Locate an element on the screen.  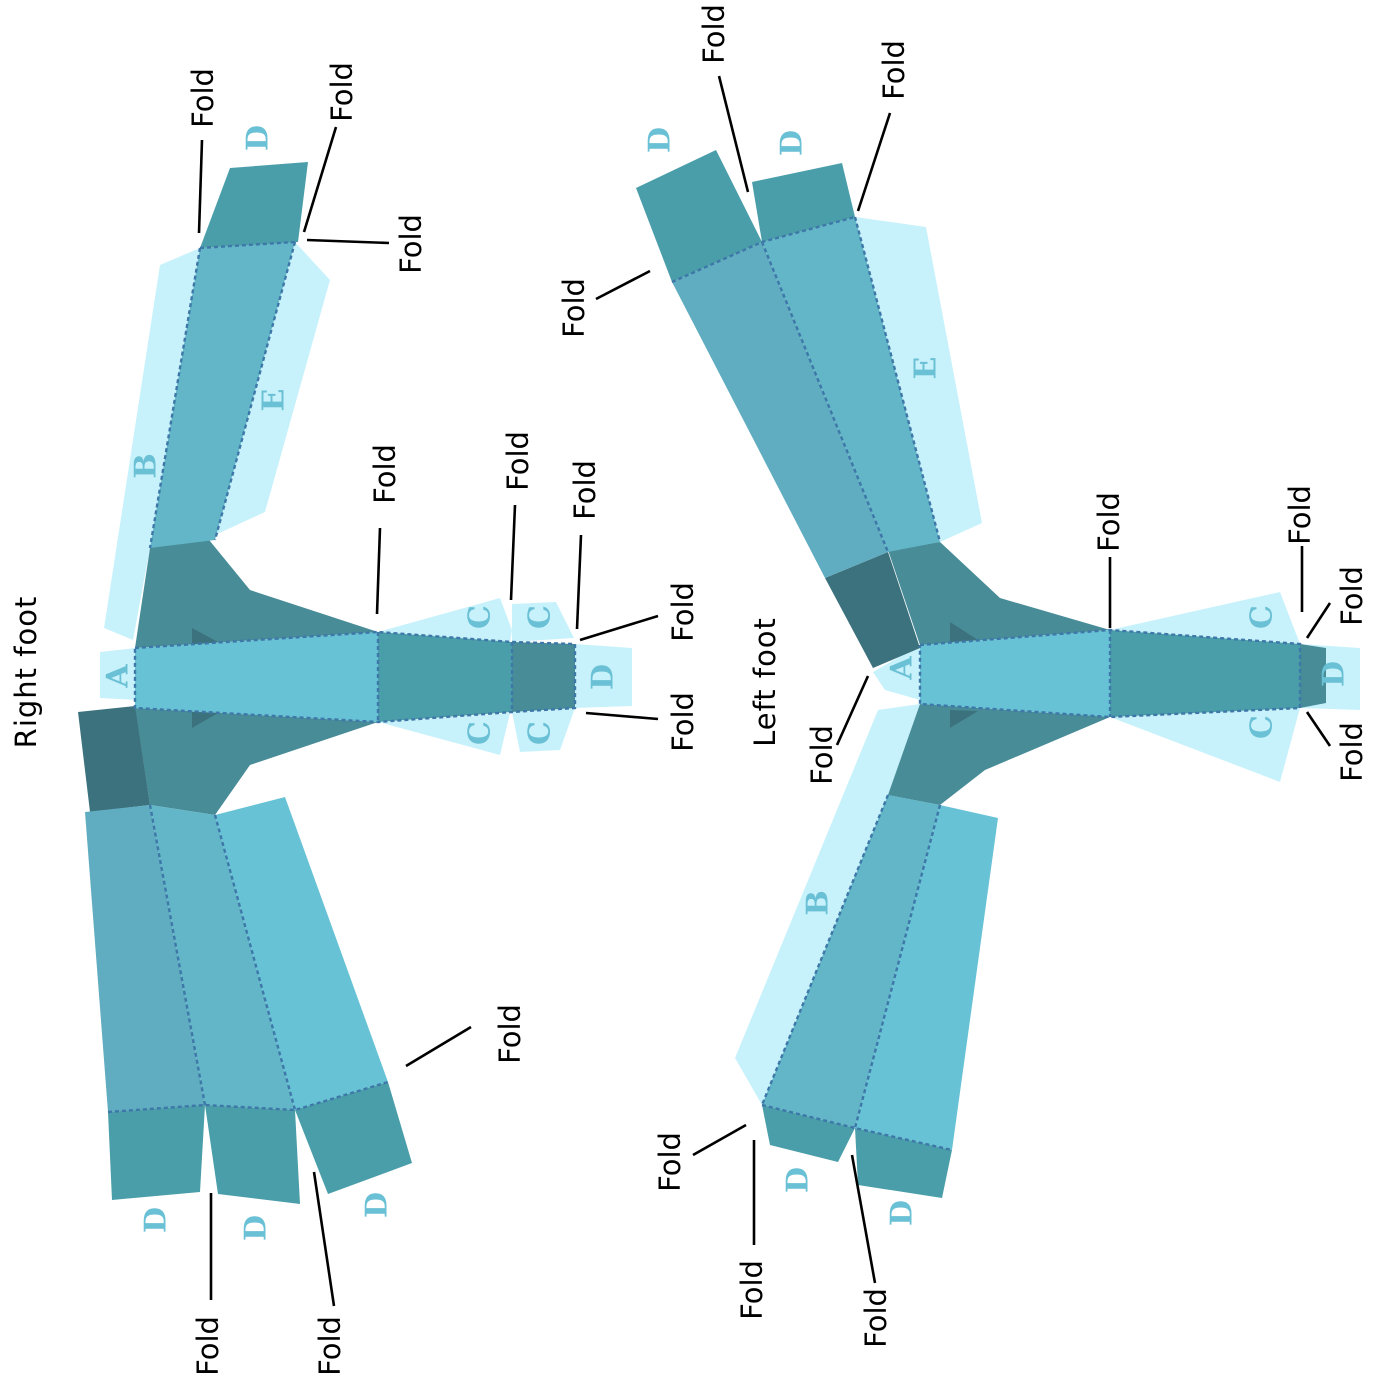
panel-upper-cap-right is located at coordinates (254, 205).